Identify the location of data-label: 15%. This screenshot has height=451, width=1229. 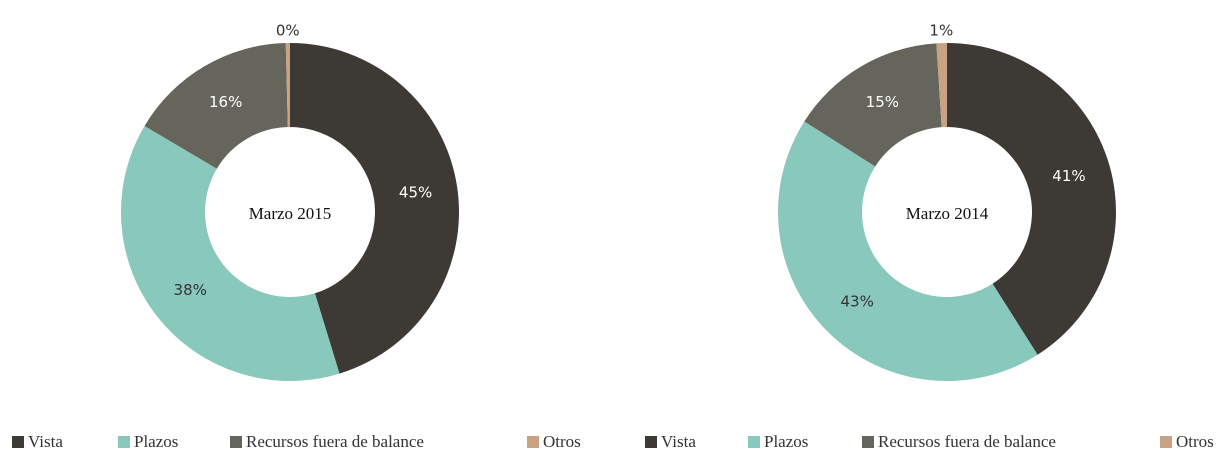
(882, 102).